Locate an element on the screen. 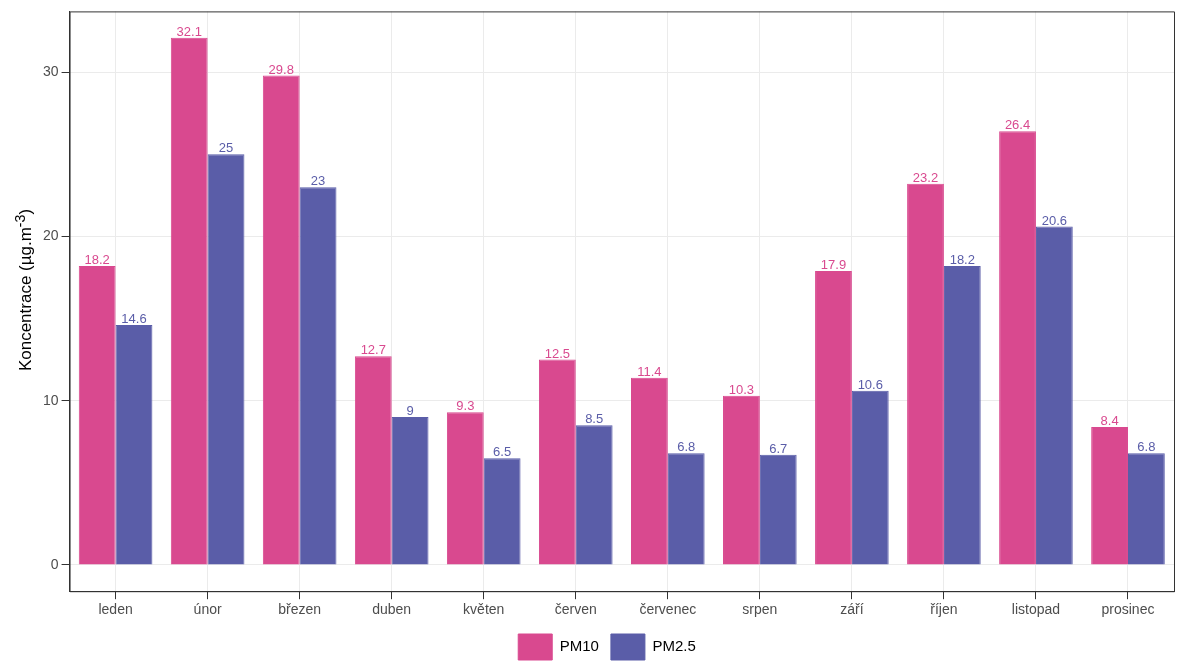 The width and height of the screenshot is (1184, 670). x-tick-label: květen is located at coordinates (484, 609).